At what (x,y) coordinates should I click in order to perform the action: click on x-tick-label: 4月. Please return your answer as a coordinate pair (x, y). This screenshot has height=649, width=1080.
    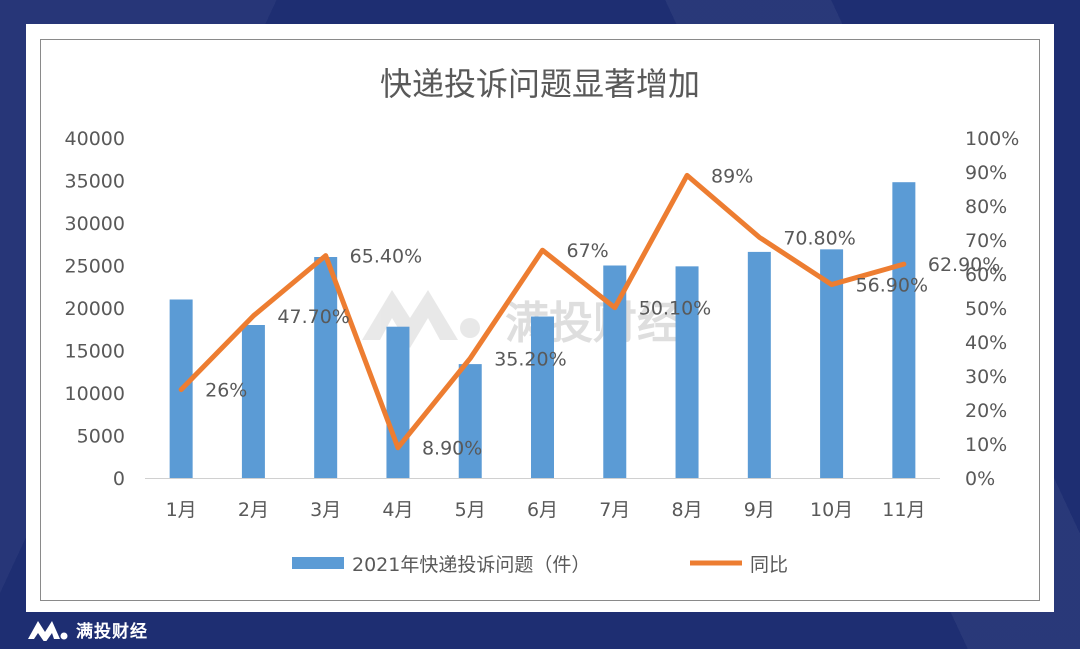
    Looking at the image, I should click on (397, 510).